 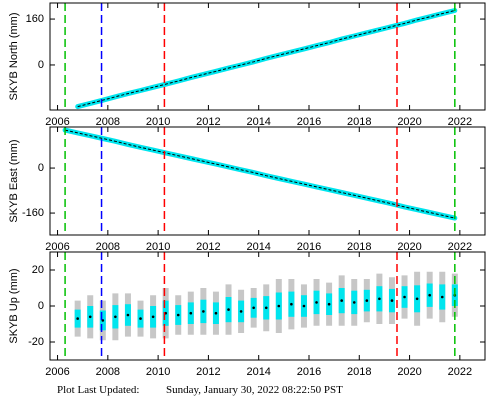 What do you see at coordinates (35, 19) in the screenshot?
I see `y-tick-label: 160` at bounding box center [35, 19].